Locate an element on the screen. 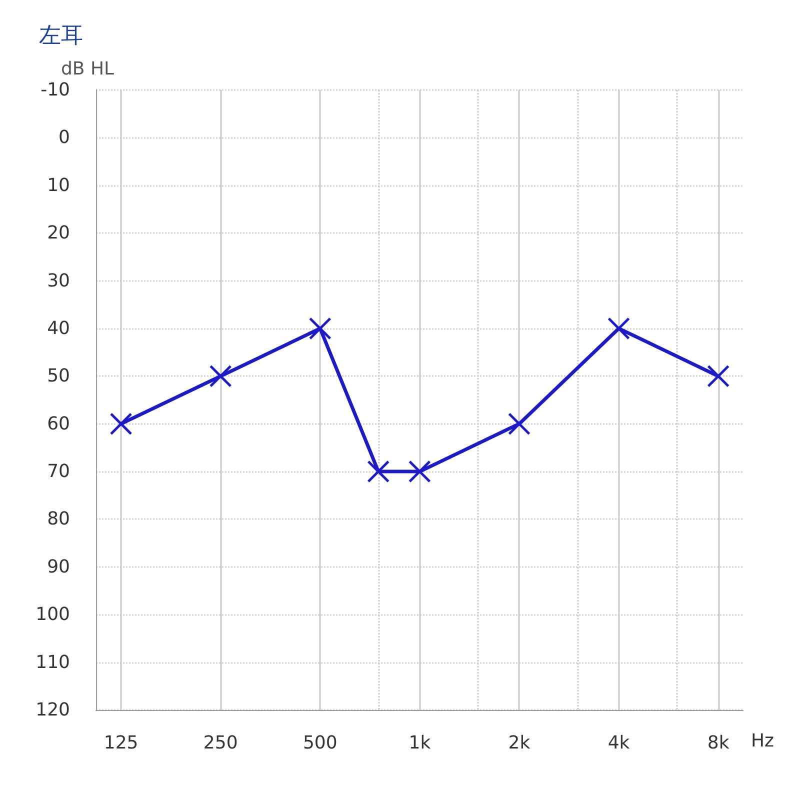 Image resolution: width=806 pixels, height=790 pixels. y-tick-label: 60 is located at coordinates (58, 423).